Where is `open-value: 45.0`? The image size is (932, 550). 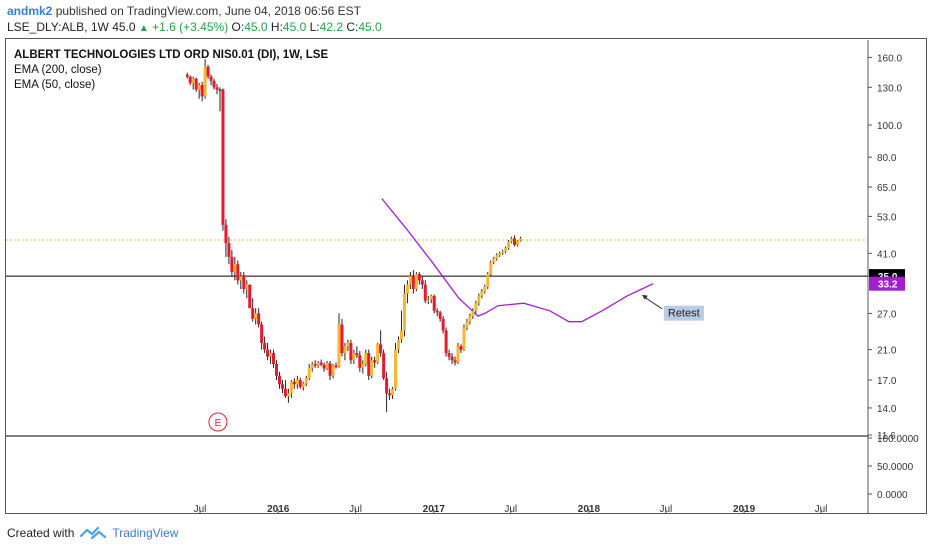
open-value: 45.0 is located at coordinates (124, 27).